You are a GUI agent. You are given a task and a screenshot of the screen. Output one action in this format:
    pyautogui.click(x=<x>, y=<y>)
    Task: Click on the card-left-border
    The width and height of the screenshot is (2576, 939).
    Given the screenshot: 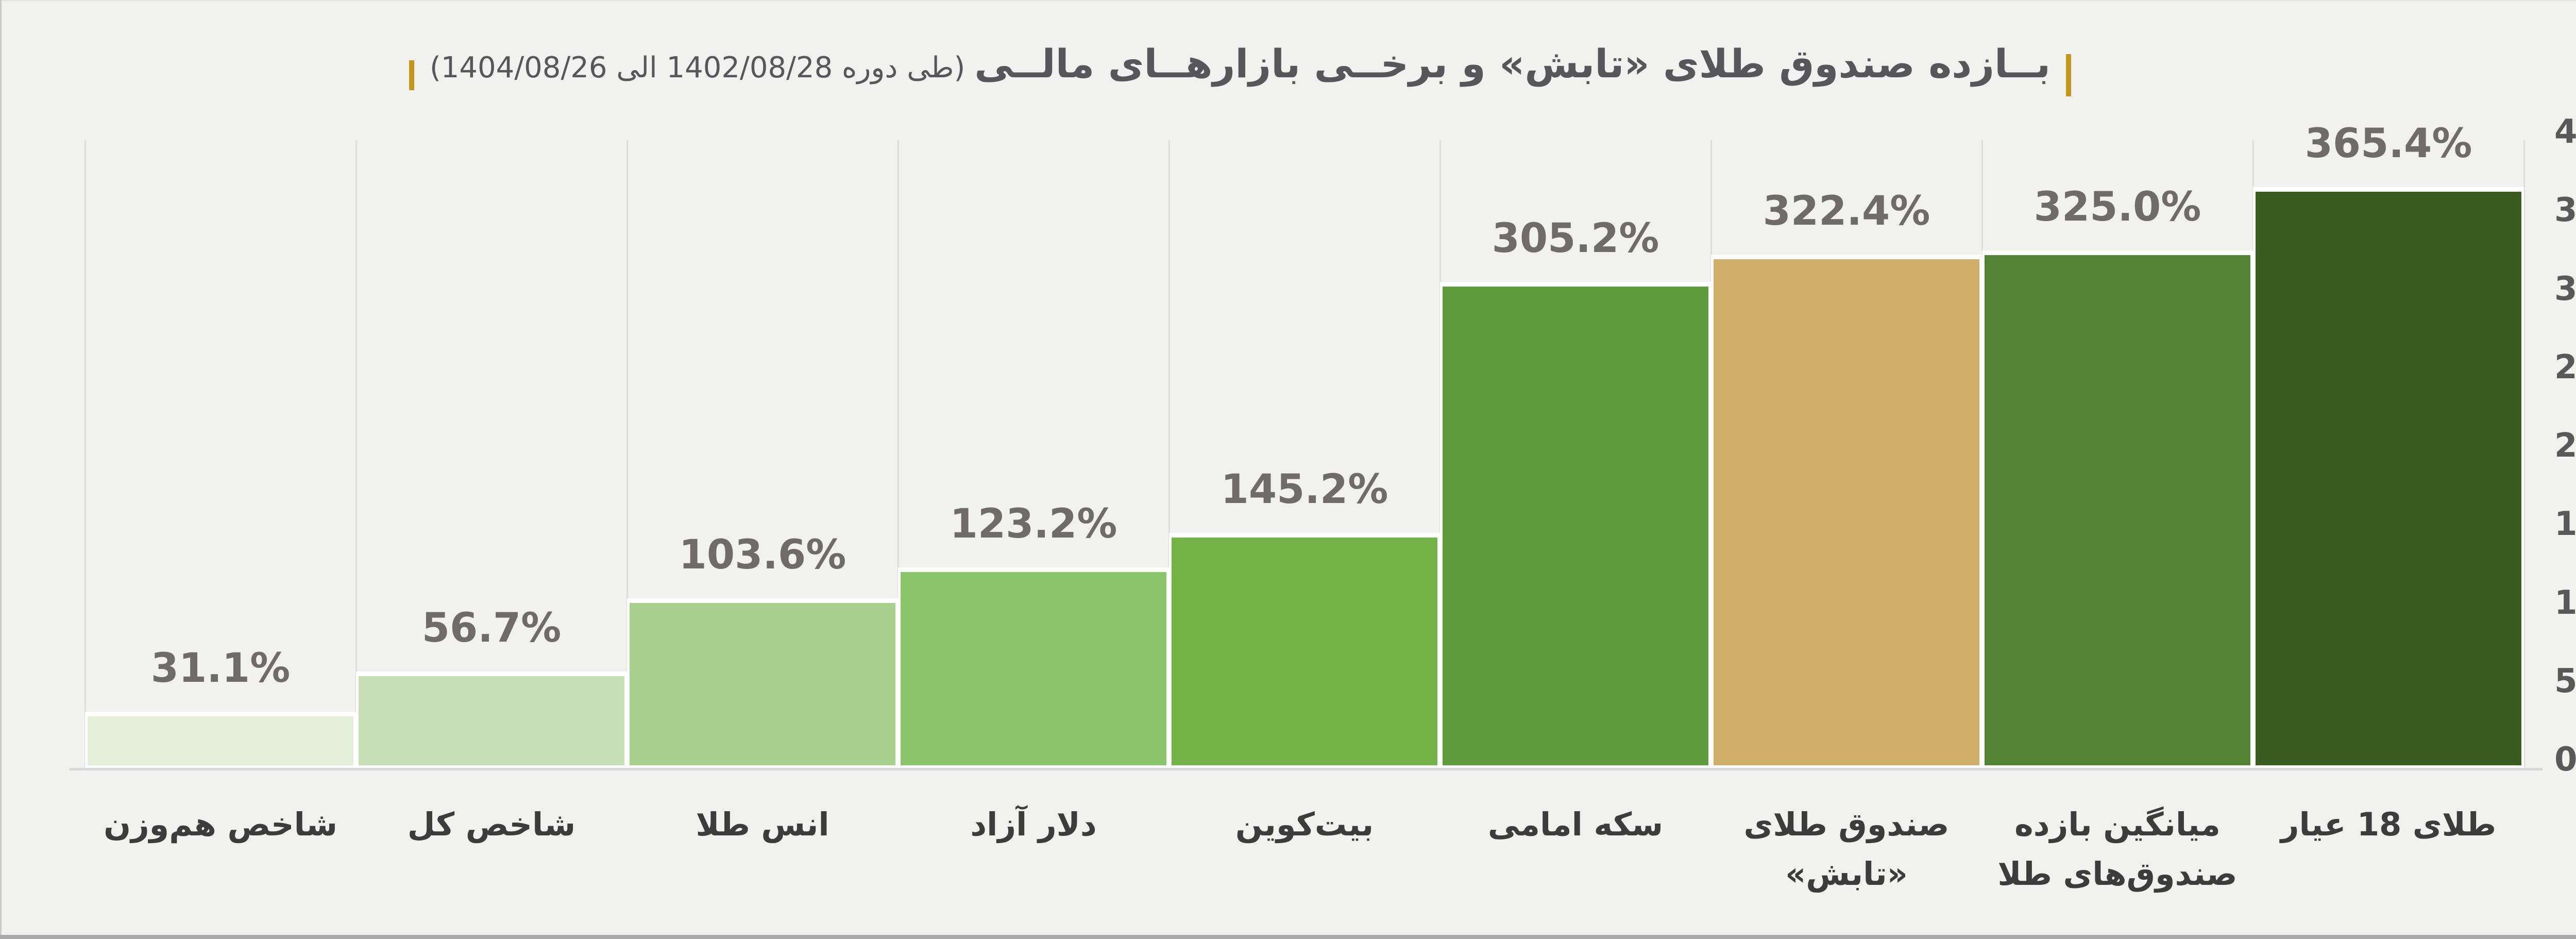 What is the action you would take?
    pyautogui.click(x=1, y=469)
    